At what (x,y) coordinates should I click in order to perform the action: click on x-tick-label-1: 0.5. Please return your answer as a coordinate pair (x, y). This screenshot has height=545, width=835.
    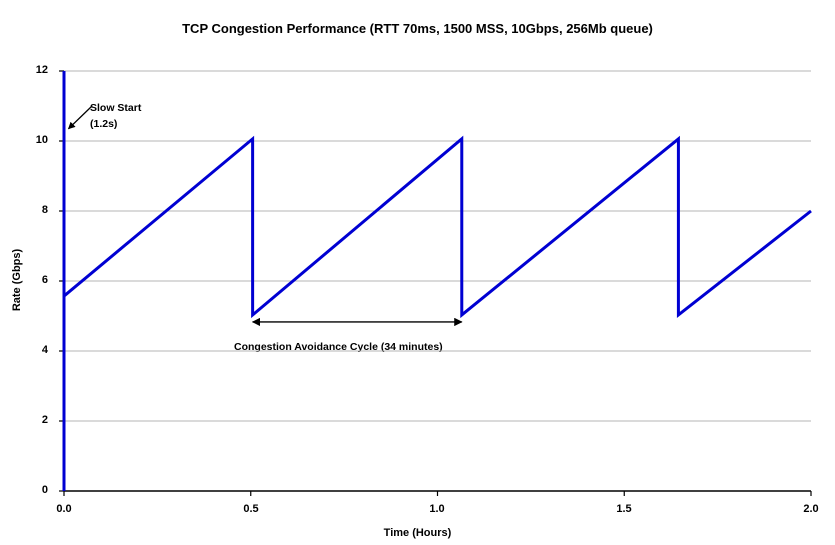
    Looking at the image, I should click on (251, 509).